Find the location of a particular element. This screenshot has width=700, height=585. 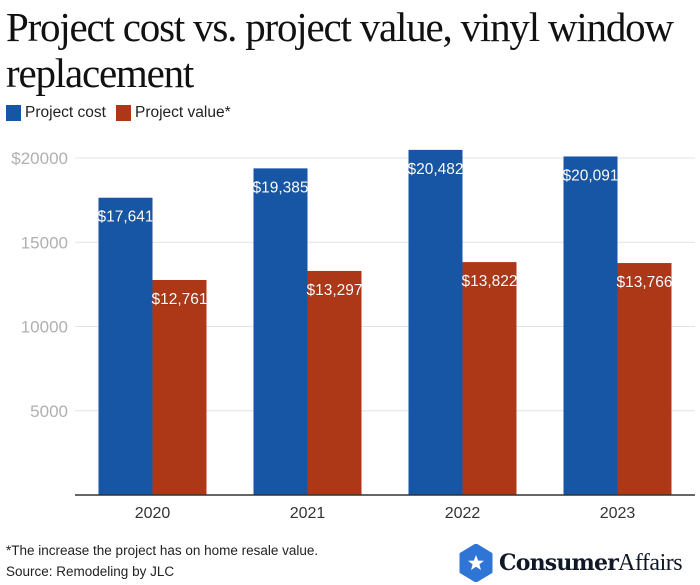

star-hexagon-icon is located at coordinates (476, 563).